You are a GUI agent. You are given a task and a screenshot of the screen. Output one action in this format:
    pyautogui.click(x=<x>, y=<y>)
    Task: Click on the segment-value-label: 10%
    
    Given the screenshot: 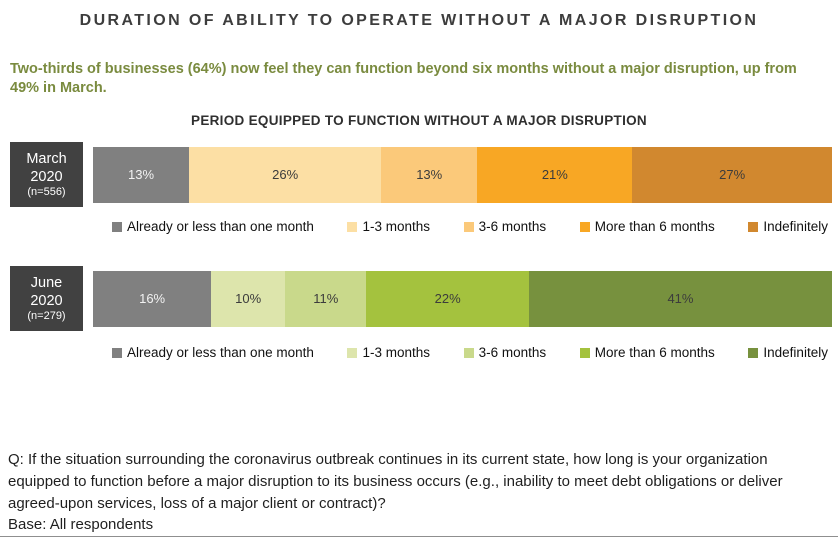 What is the action you would take?
    pyautogui.click(x=248, y=298)
    